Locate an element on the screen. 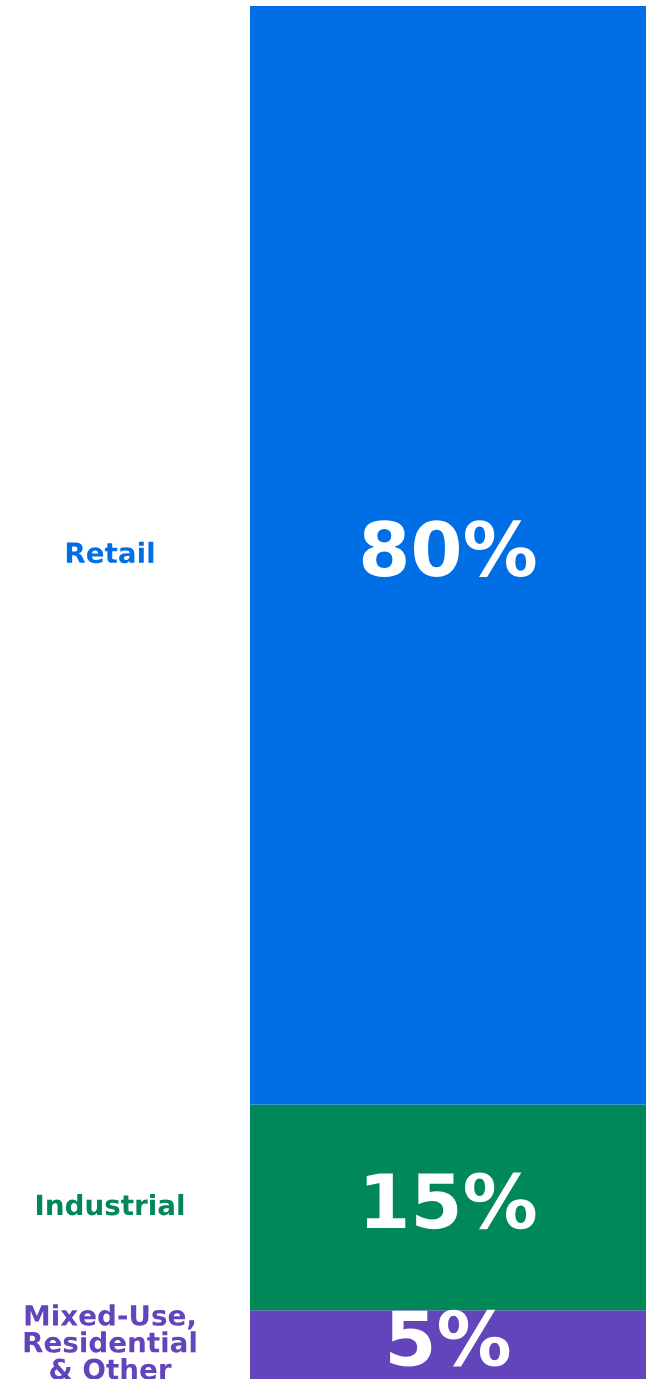 The image size is (652, 1379). series-label: Mixed-Use, Residential & Other is located at coordinates (110, 1341).